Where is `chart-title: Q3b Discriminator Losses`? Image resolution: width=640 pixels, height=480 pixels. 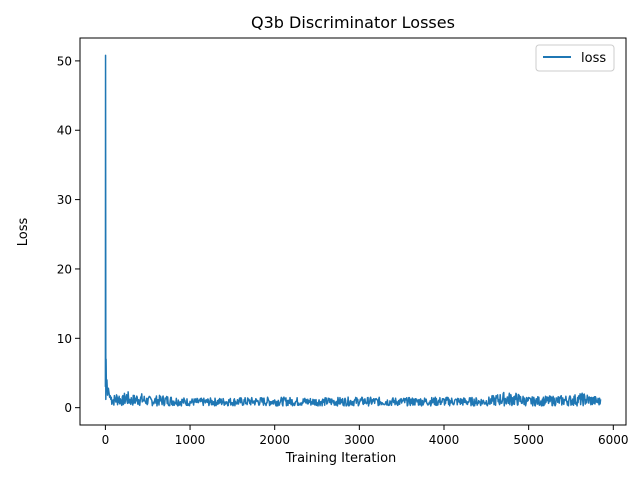 chart-title: Q3b Discriminator Losses is located at coordinates (353, 22).